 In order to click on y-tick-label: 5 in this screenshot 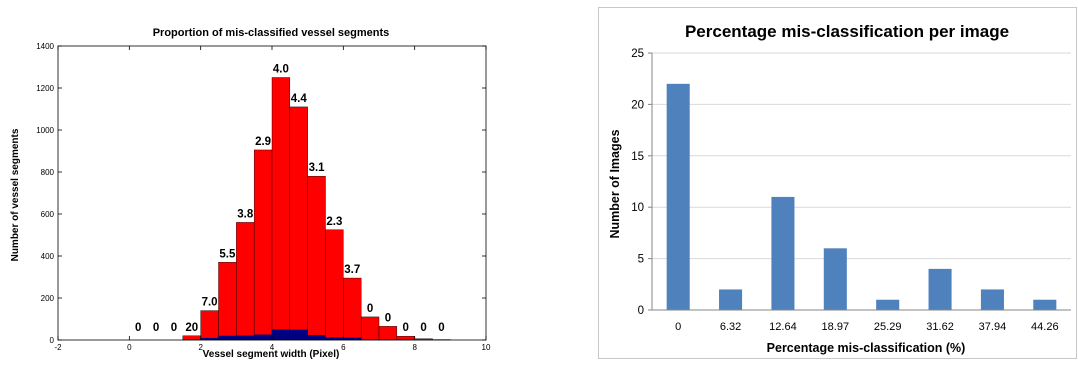, I will do `click(641, 260)`.